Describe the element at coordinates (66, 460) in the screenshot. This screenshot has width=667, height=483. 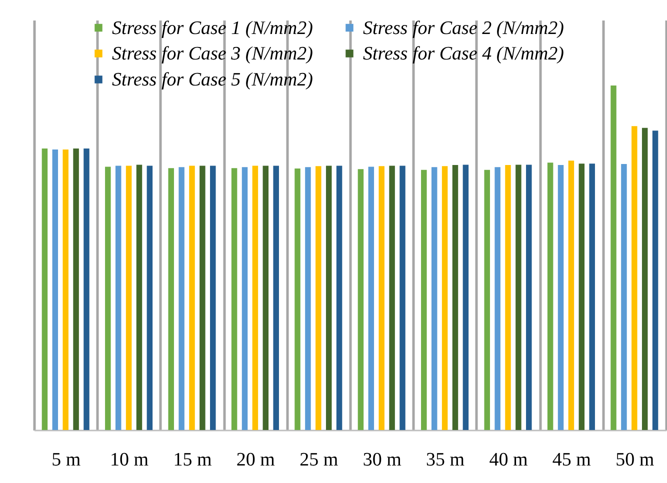
I see `x-tick-label: 5 m` at that location.